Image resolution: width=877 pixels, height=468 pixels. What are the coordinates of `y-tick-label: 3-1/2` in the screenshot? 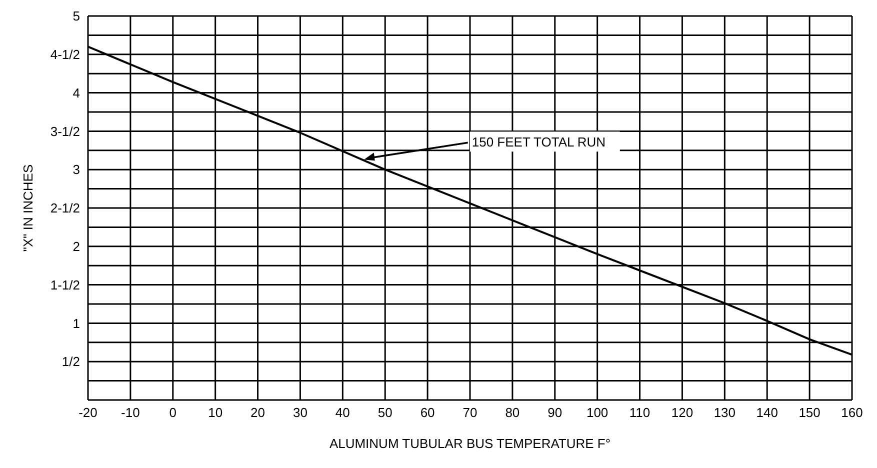 It's located at (65, 131).